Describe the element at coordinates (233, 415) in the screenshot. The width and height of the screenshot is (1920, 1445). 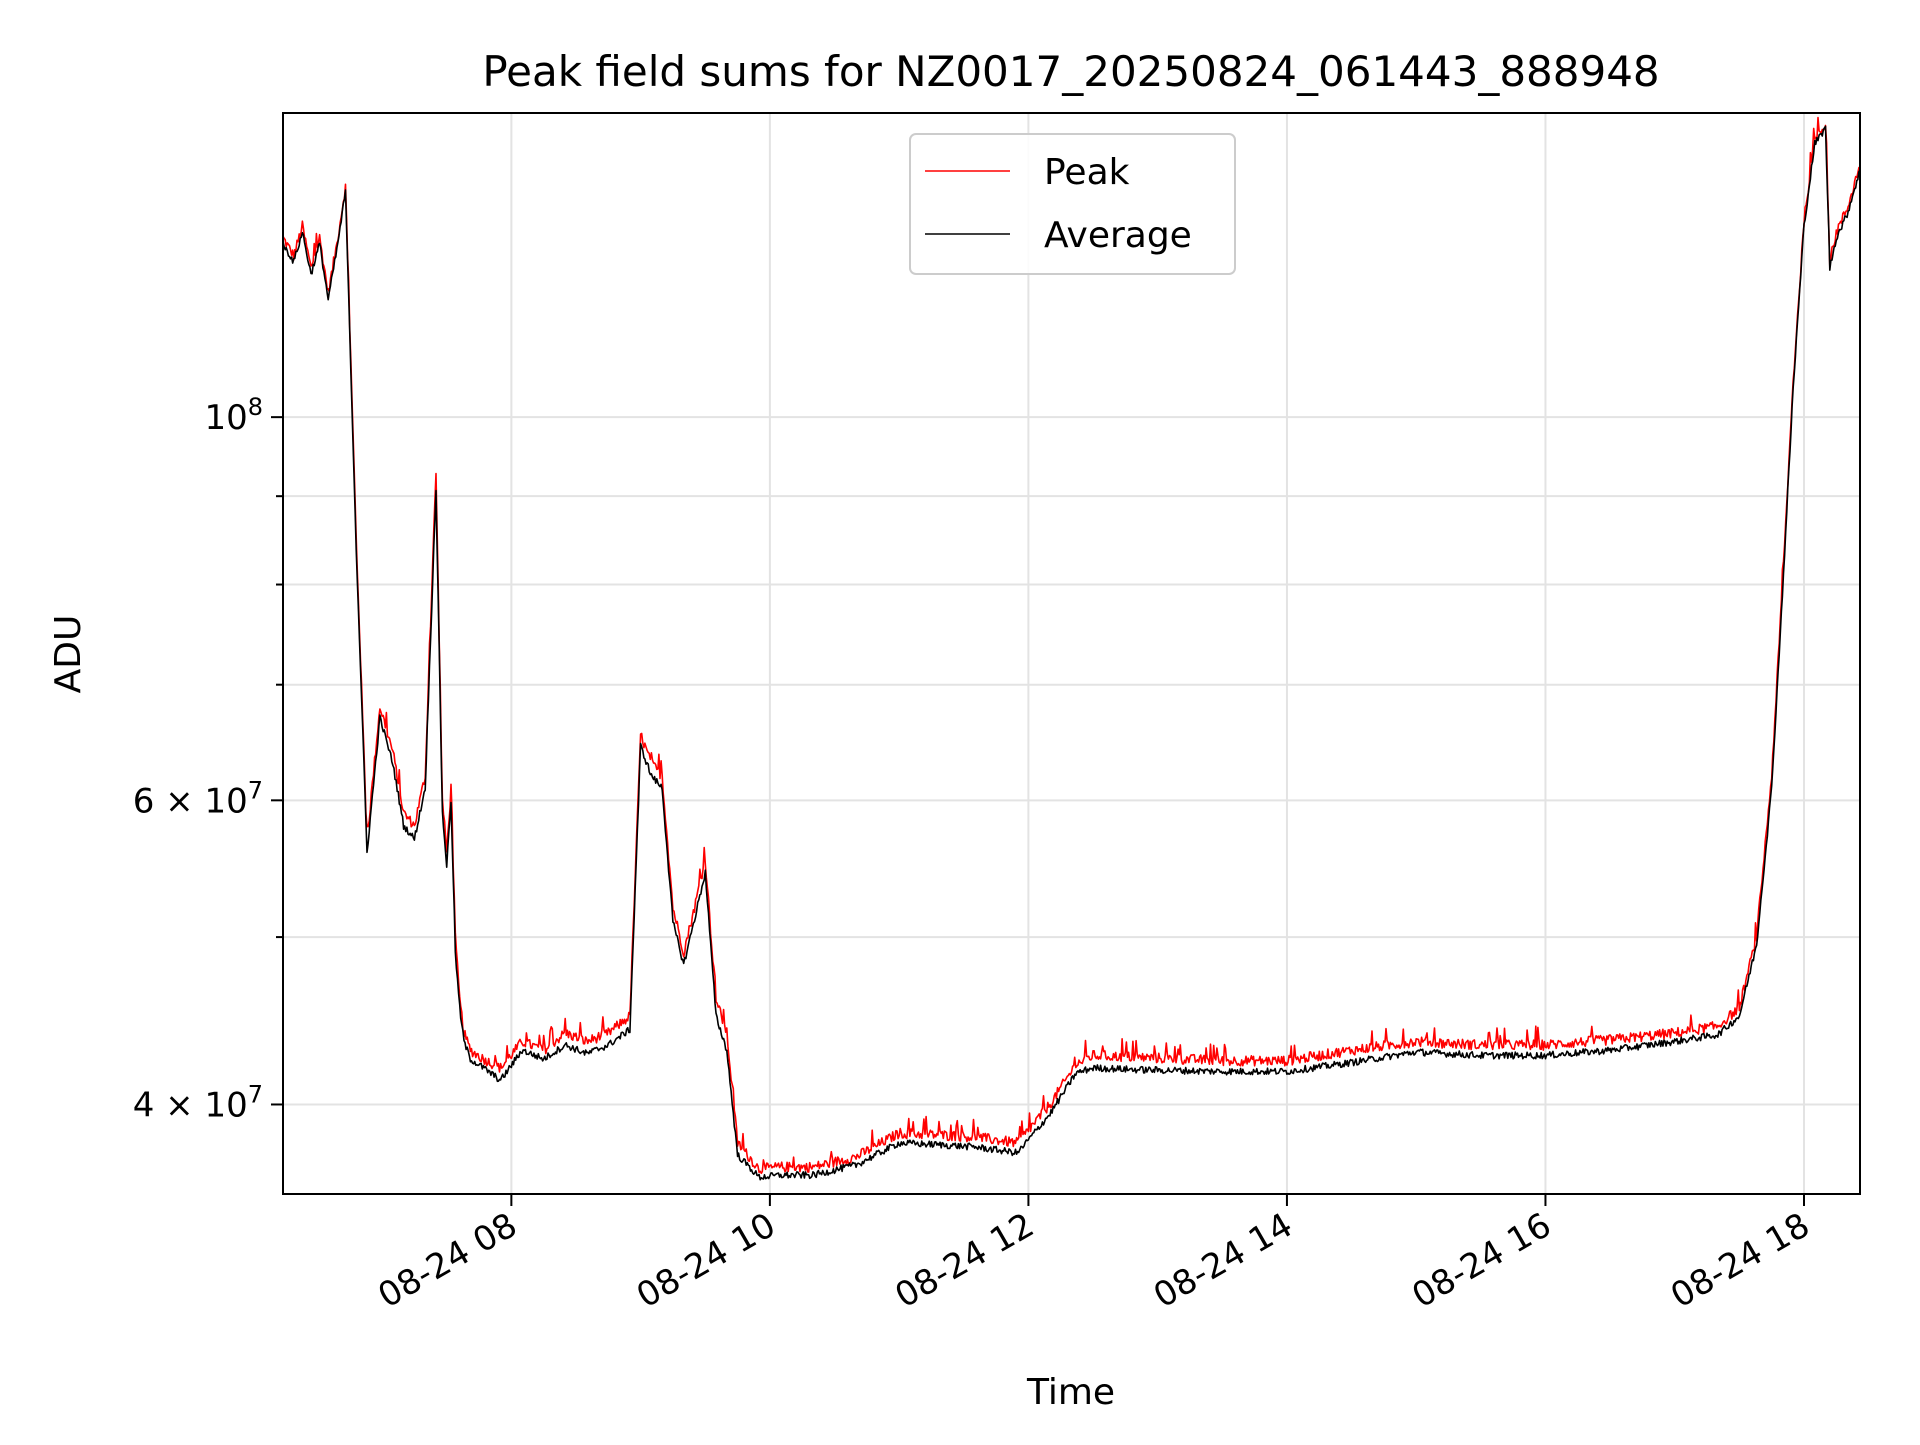
I see `y-tick-label: 108` at that location.